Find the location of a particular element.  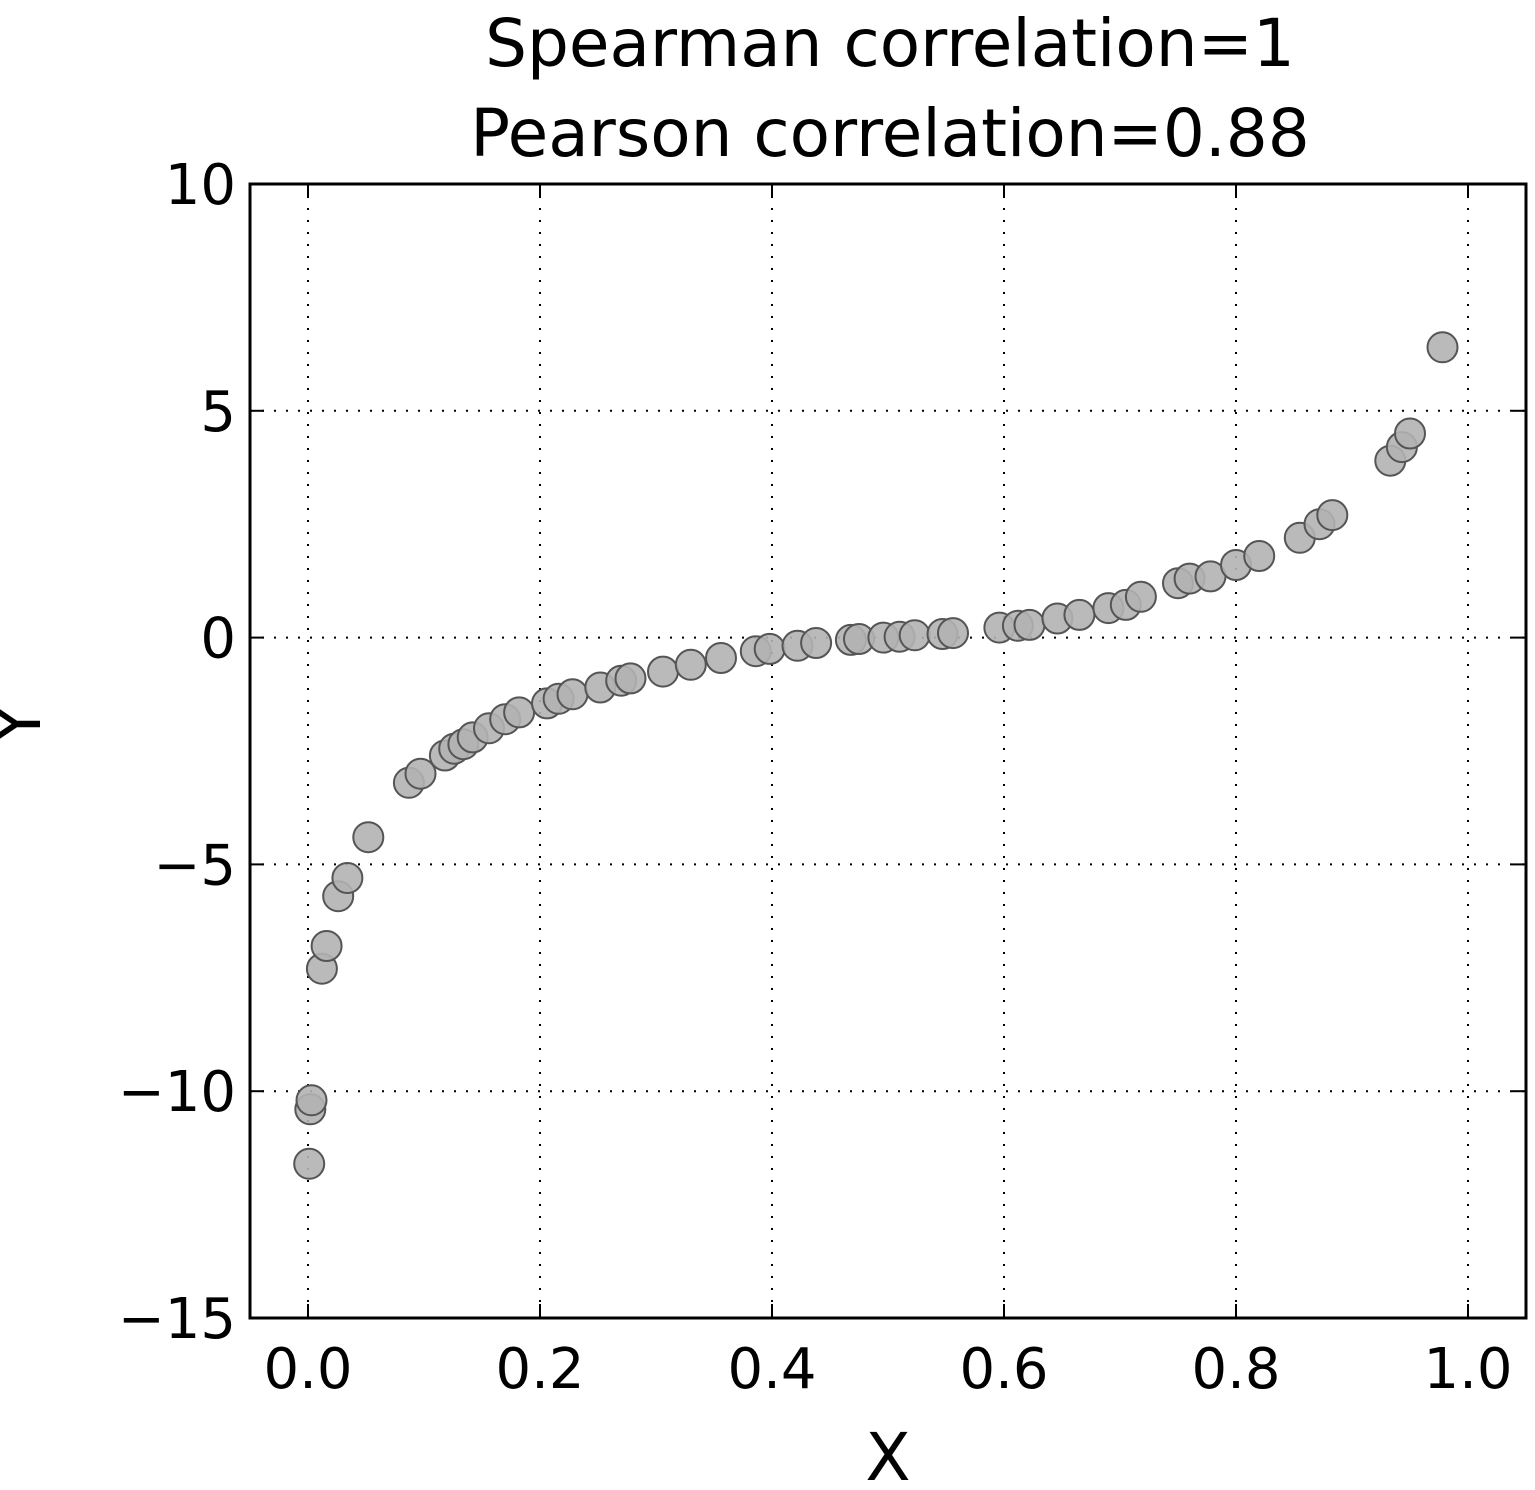

chart-title-line-1: Spearman correlation=1 is located at coordinates (890, 43).